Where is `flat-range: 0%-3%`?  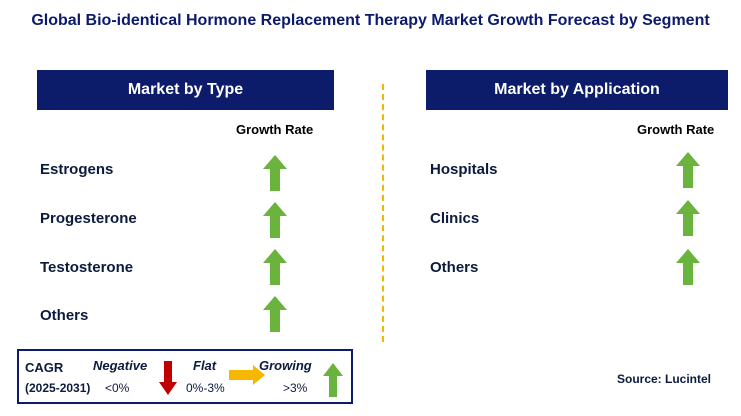
flat-range: 0%-3% is located at coordinates (205, 388).